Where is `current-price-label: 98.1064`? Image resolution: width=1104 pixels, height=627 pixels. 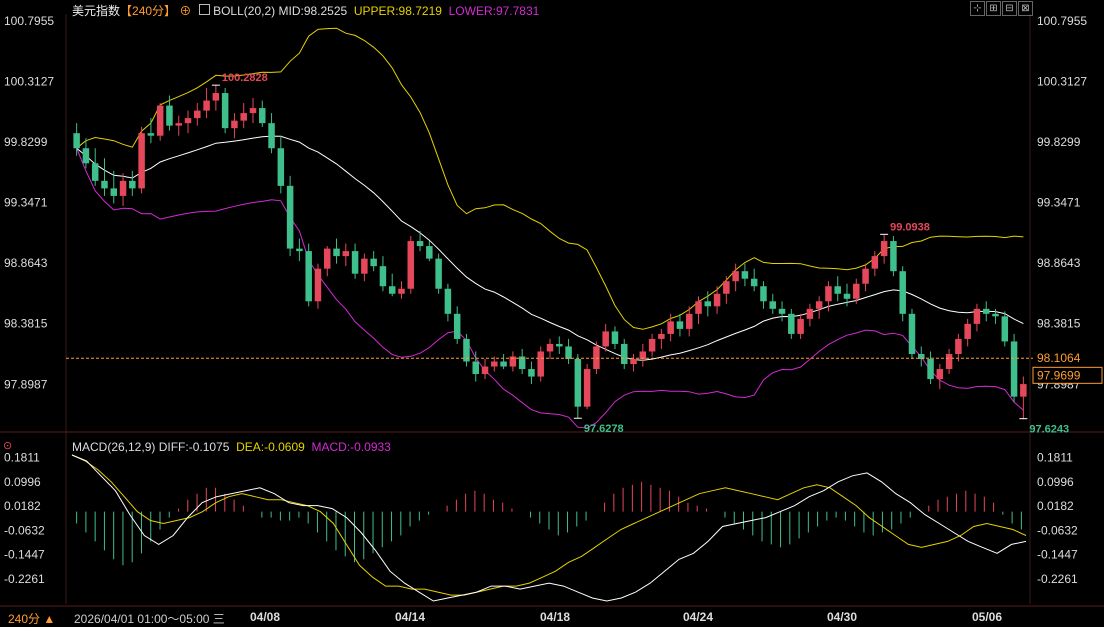
current-price-label: 98.1064 is located at coordinates (1059, 358).